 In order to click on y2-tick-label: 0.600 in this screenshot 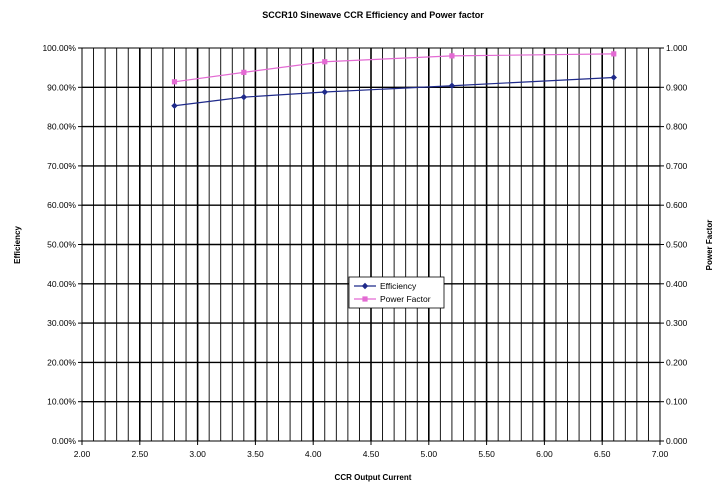, I will do `click(677, 205)`.